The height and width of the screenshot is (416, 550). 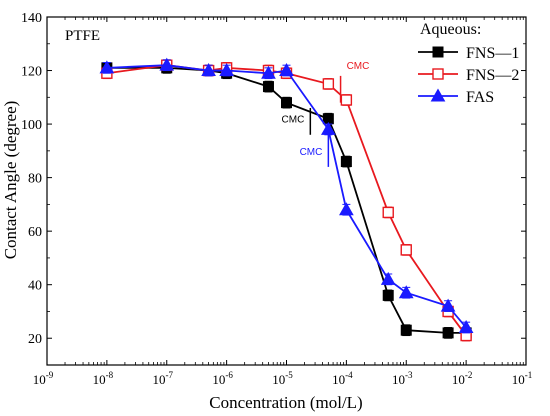 What do you see at coordinates (522, 378) in the screenshot?
I see `x-tick-label: 10⁻¹` at bounding box center [522, 378].